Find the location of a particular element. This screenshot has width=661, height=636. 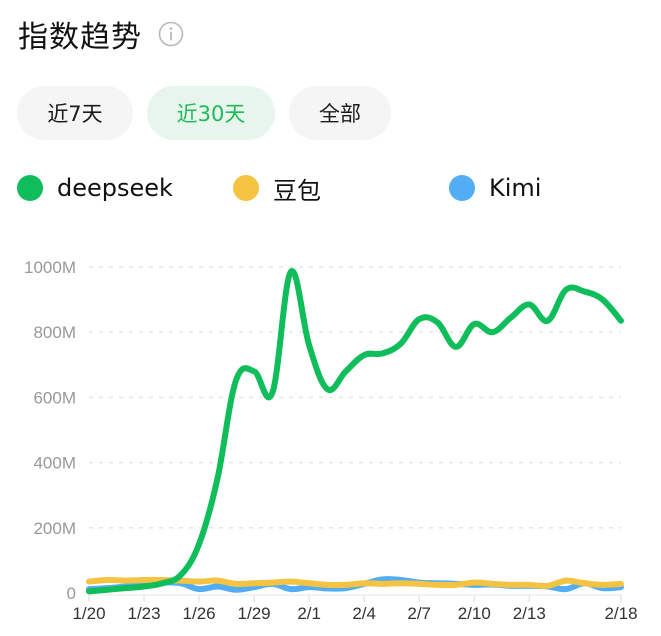

legend-item-doubao: 豆包 is located at coordinates (277, 188).